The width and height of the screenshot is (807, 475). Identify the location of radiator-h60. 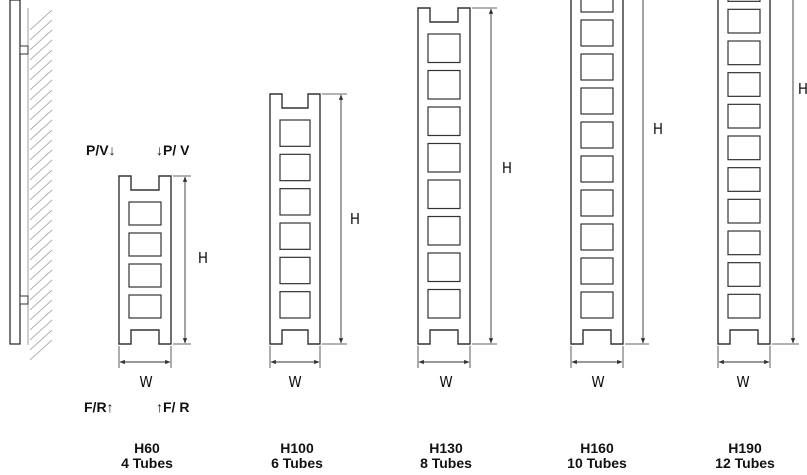
(154, 271).